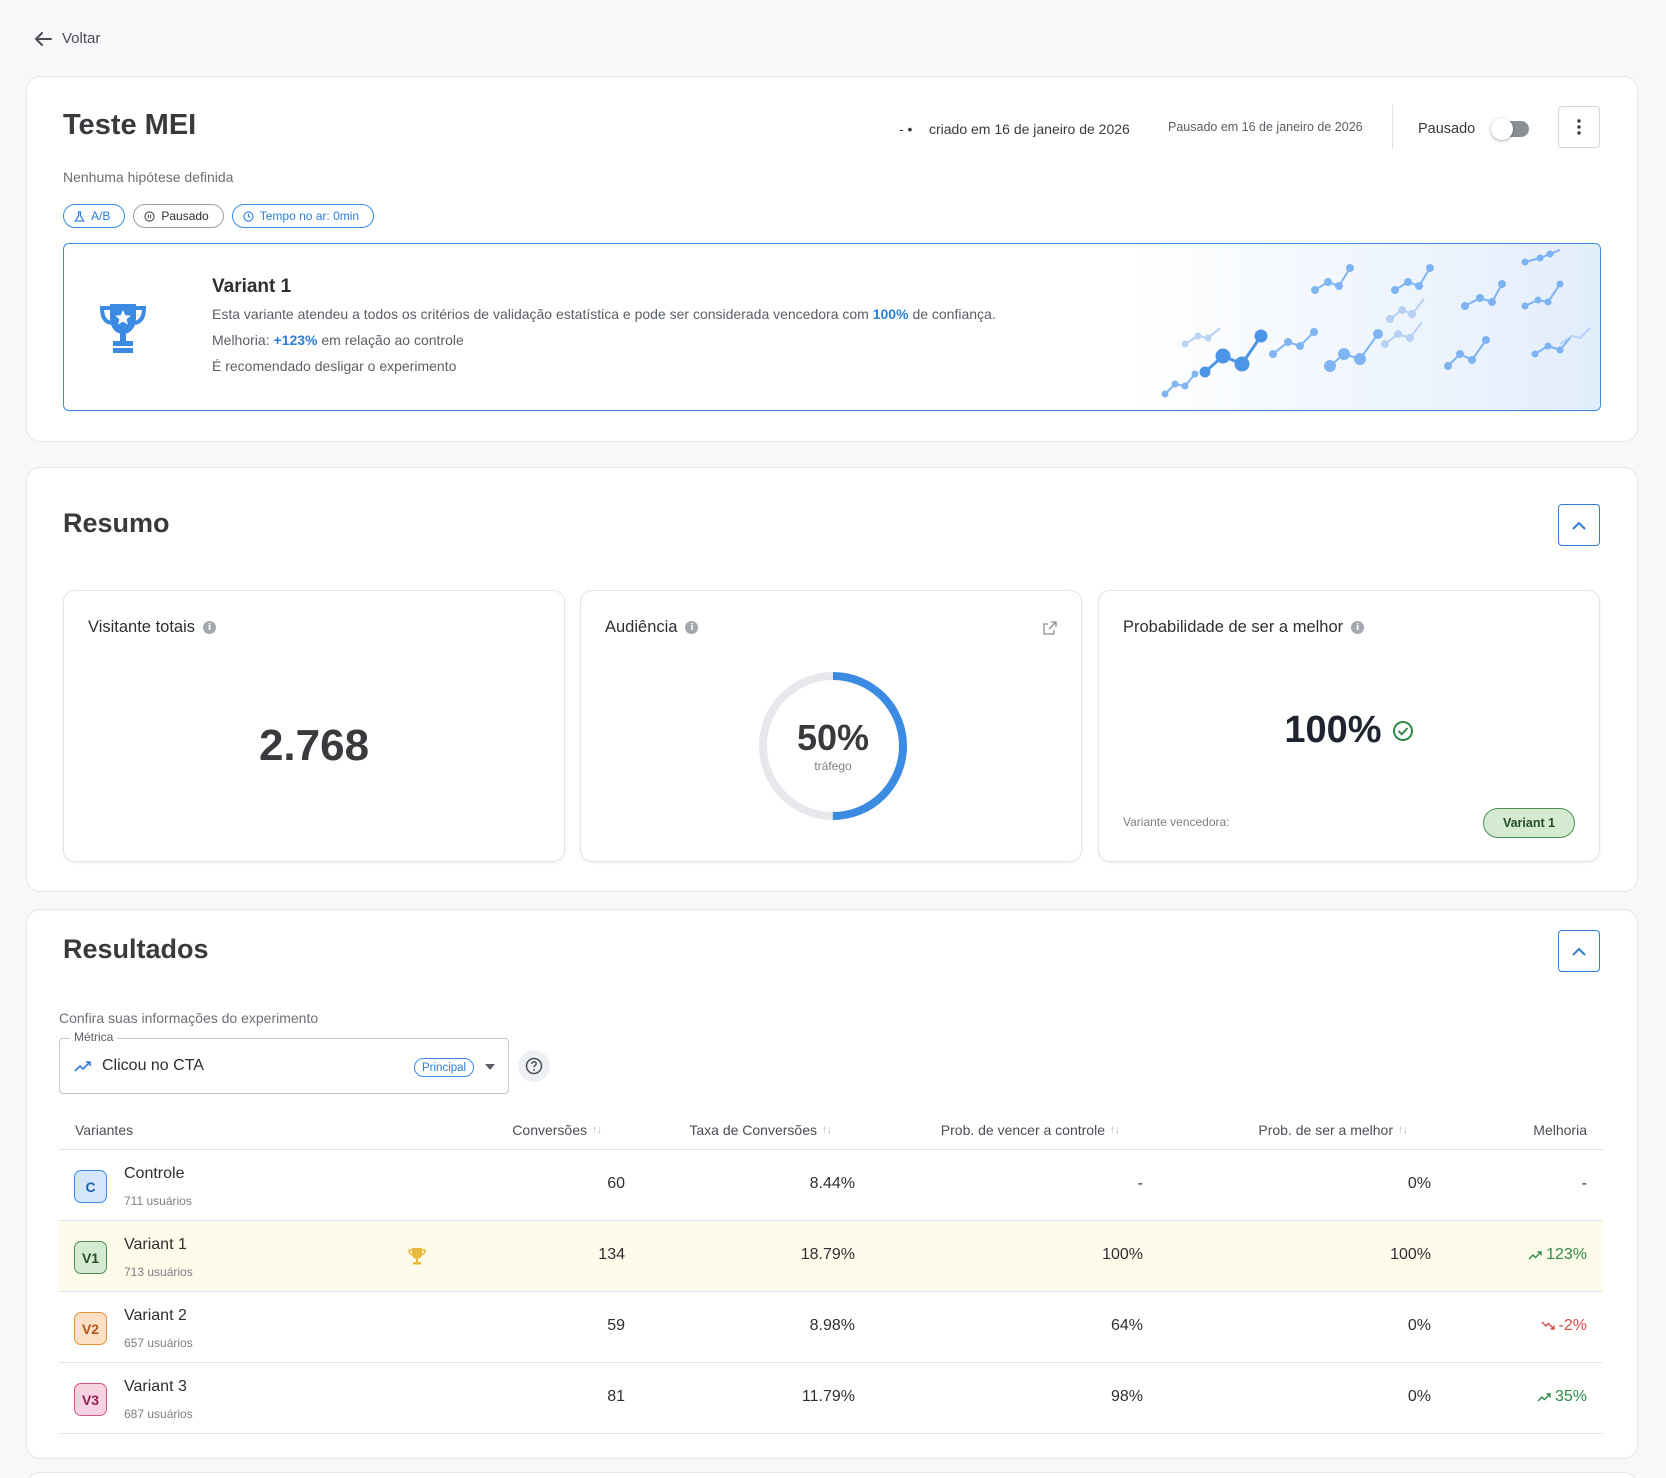 This screenshot has width=1666, height=1478. I want to click on variant-name: Controle, so click(154, 1173).